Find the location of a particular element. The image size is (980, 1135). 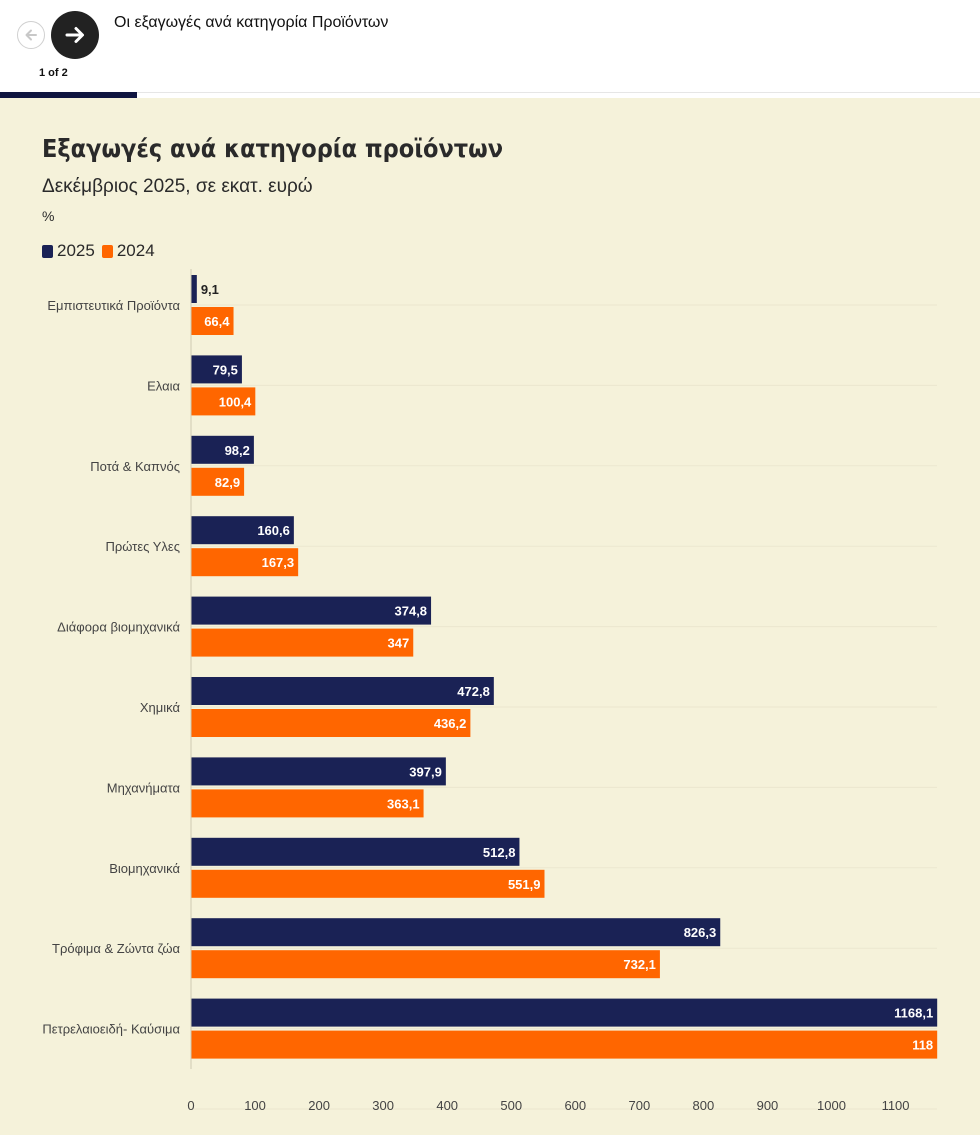

data-label-2024: 82,9 is located at coordinates (227, 482).